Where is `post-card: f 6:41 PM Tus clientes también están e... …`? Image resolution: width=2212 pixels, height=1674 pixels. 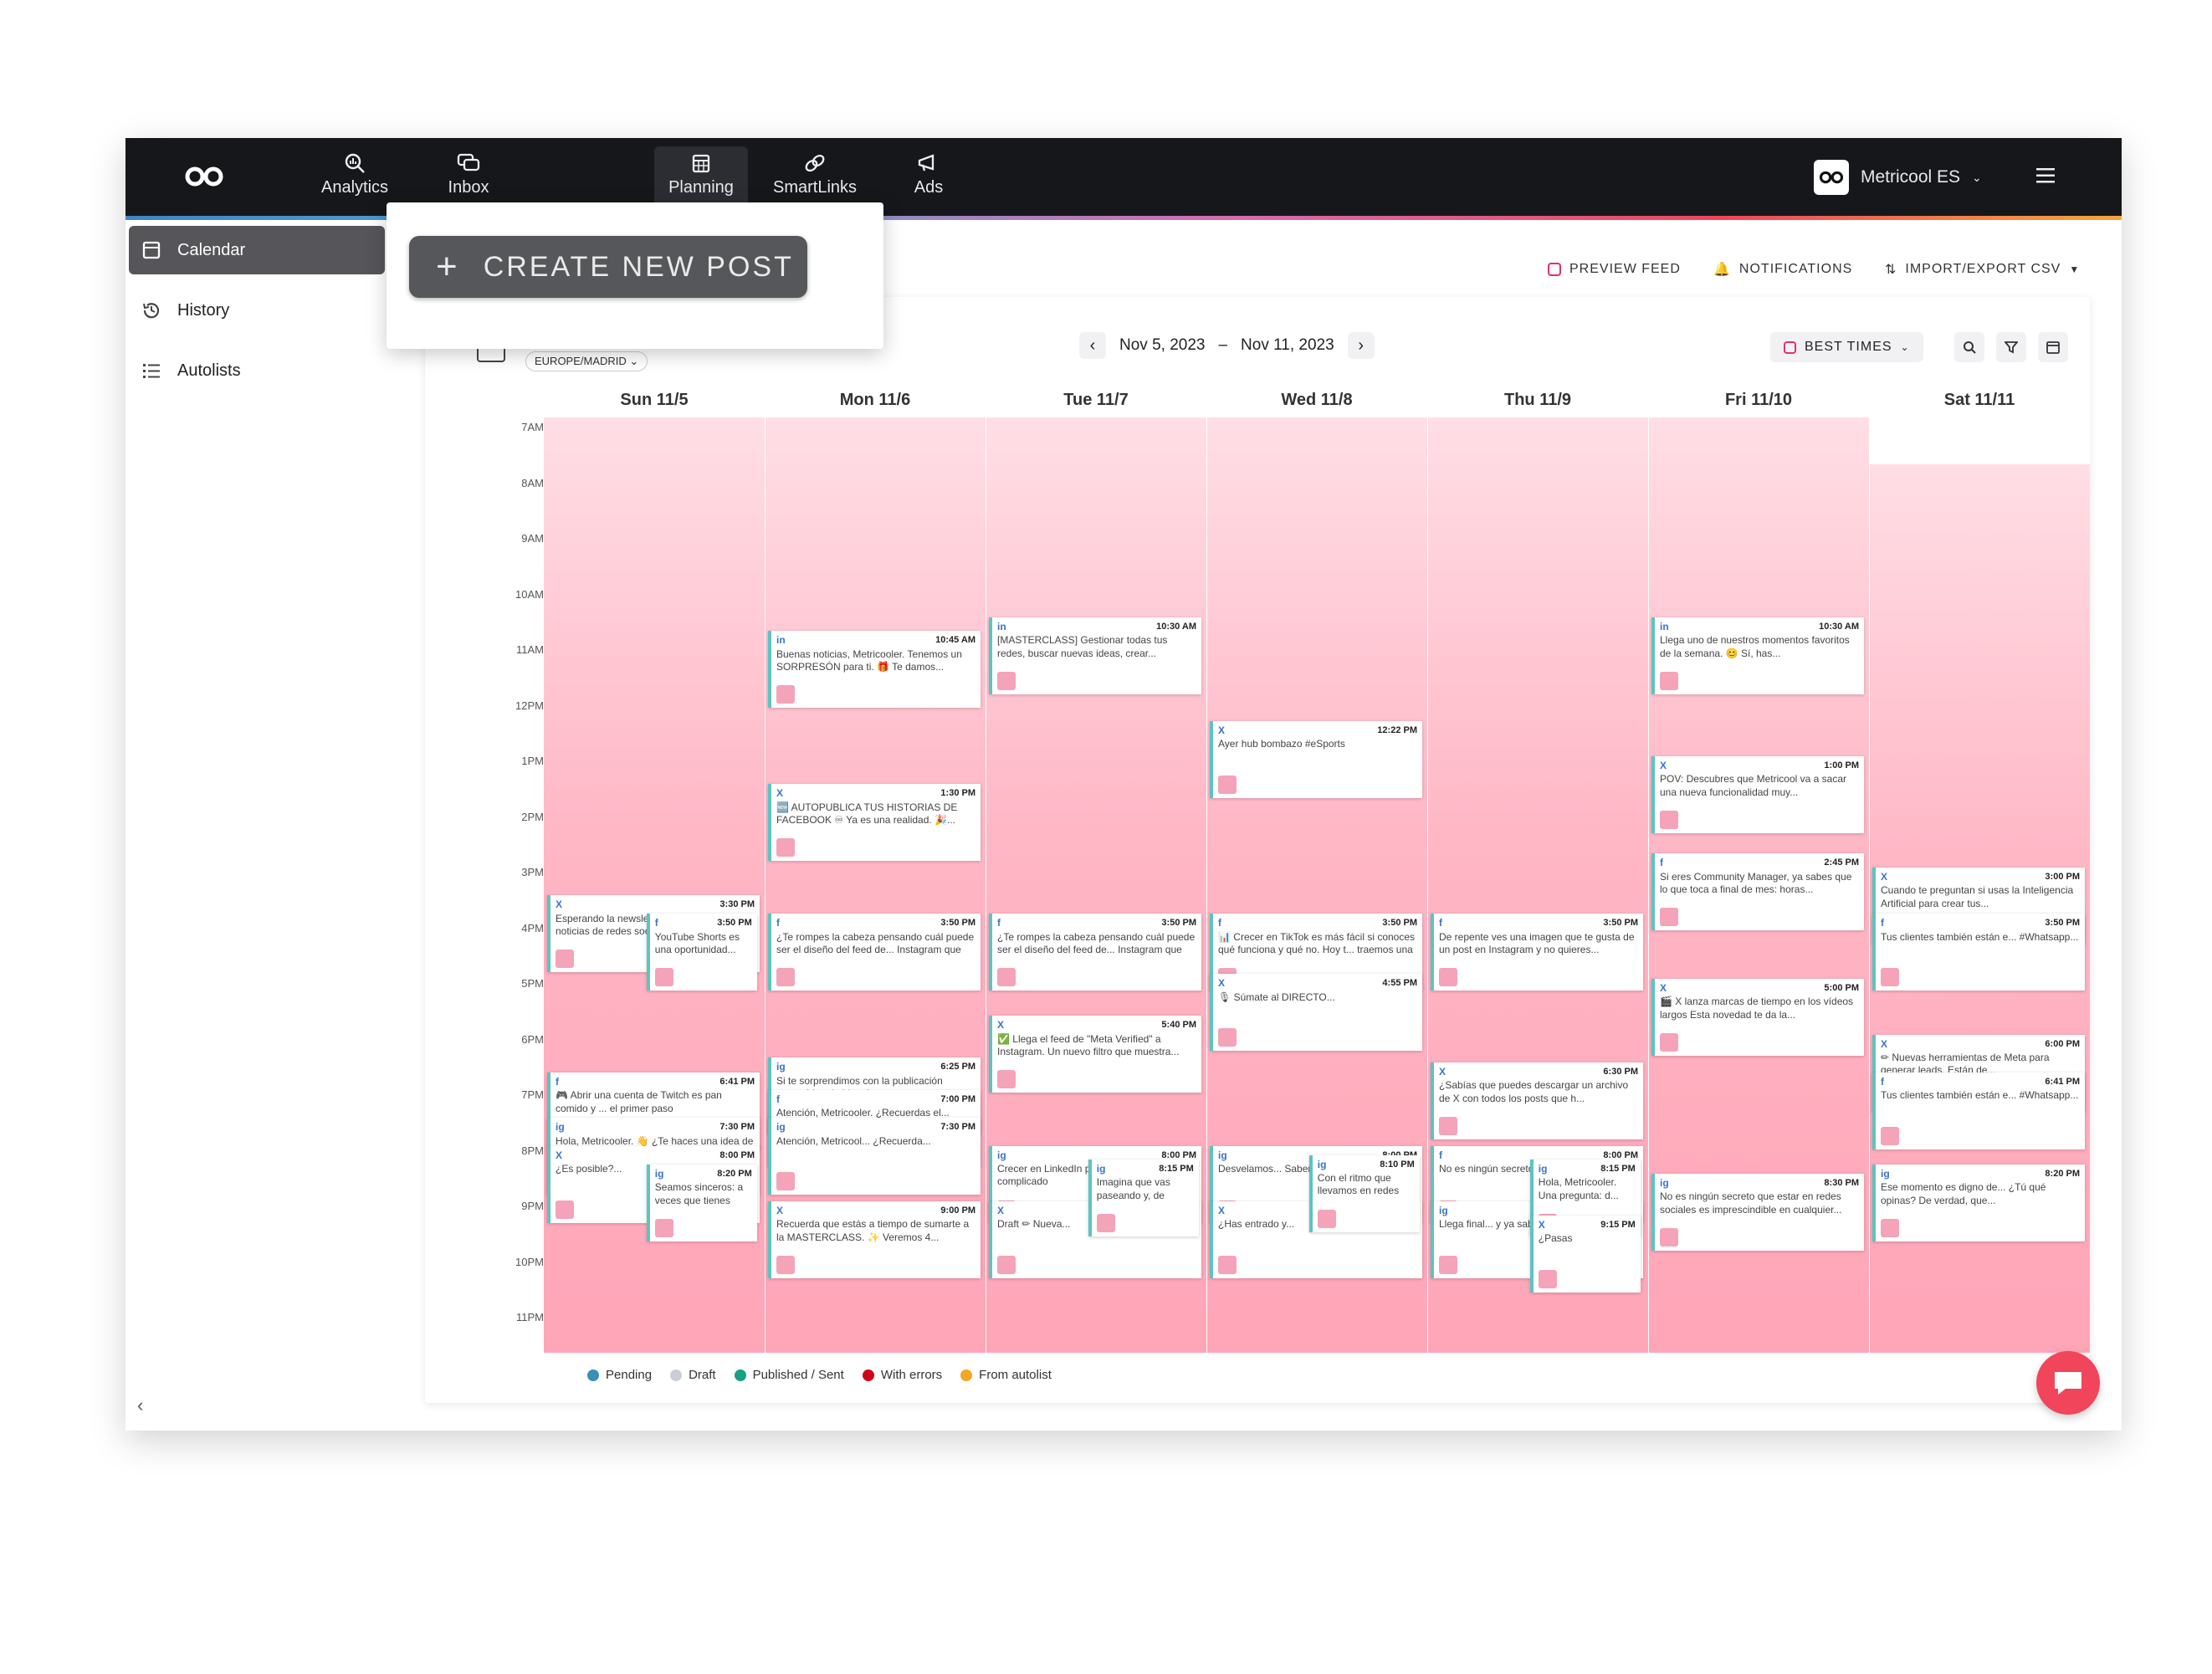
post-card: f 6:41 PM Tus clientes también están e... … is located at coordinates (1978, 1110).